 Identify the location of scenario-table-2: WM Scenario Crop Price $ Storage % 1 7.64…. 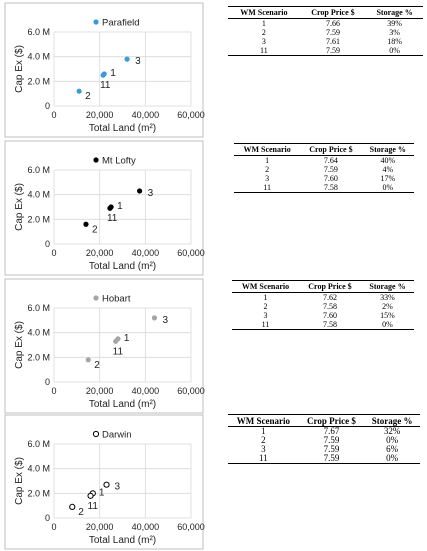
(324, 168).